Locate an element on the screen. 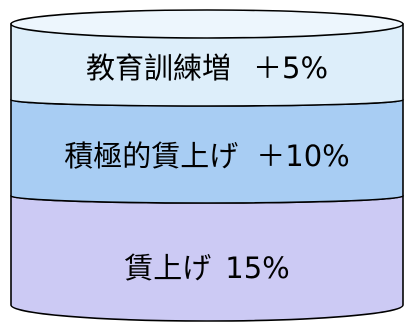  segment-middle-value: ＋10% is located at coordinates (302, 156).